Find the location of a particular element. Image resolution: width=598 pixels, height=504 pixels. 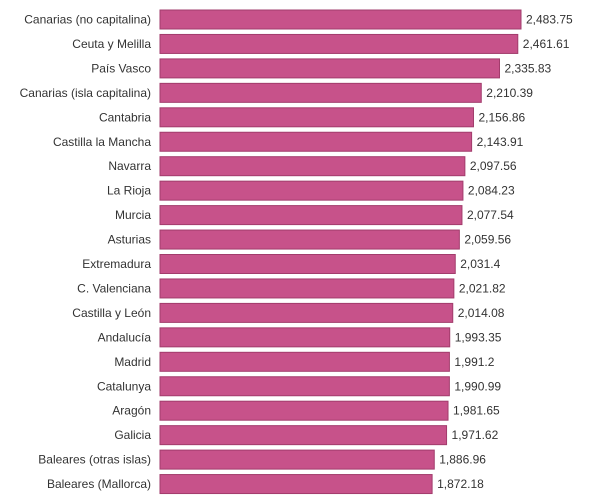

value-label: 1,971.62 is located at coordinates (475, 435).